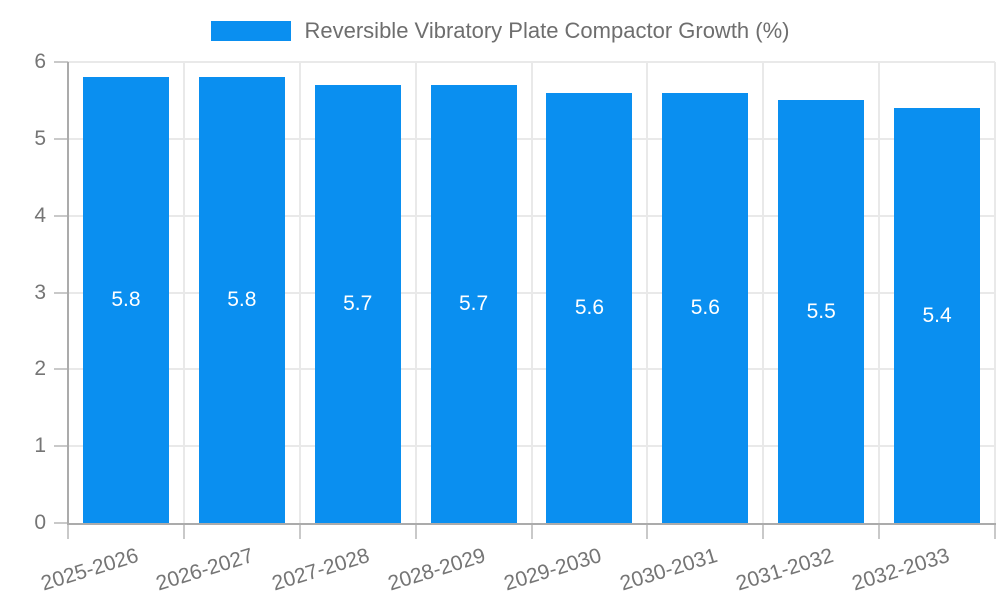  What do you see at coordinates (784, 570) in the screenshot?
I see `x-axis-tick-label: 2031-2032` at bounding box center [784, 570].